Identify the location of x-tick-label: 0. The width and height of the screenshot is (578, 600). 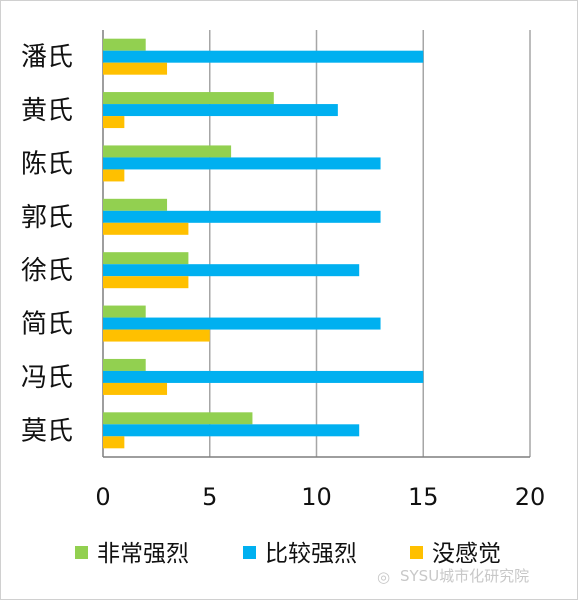
(102, 497).